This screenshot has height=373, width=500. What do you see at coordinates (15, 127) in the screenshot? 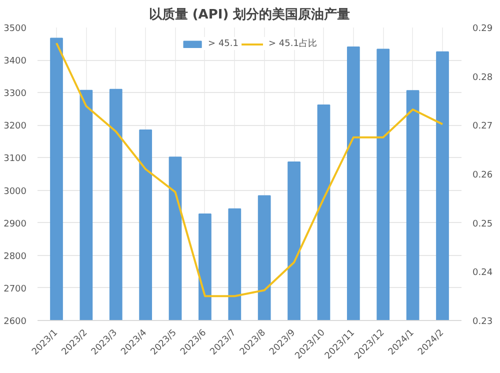
I see `y-tick-label: 3200` at bounding box center [15, 127].